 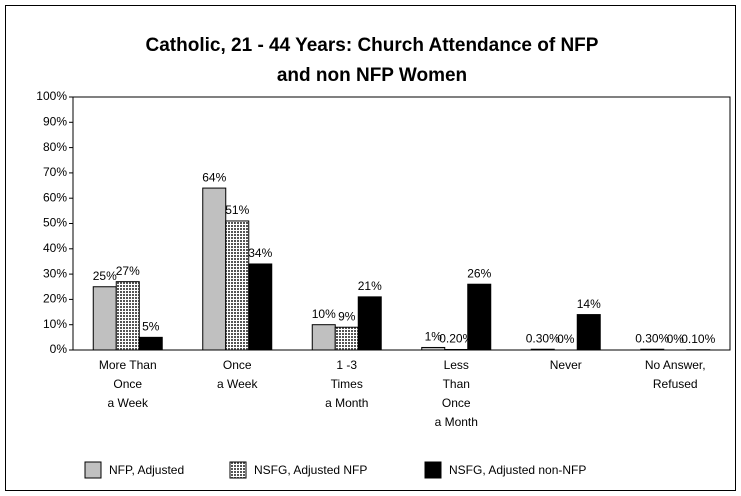 What do you see at coordinates (260, 253) in the screenshot?
I see `data-label: 34%` at bounding box center [260, 253].